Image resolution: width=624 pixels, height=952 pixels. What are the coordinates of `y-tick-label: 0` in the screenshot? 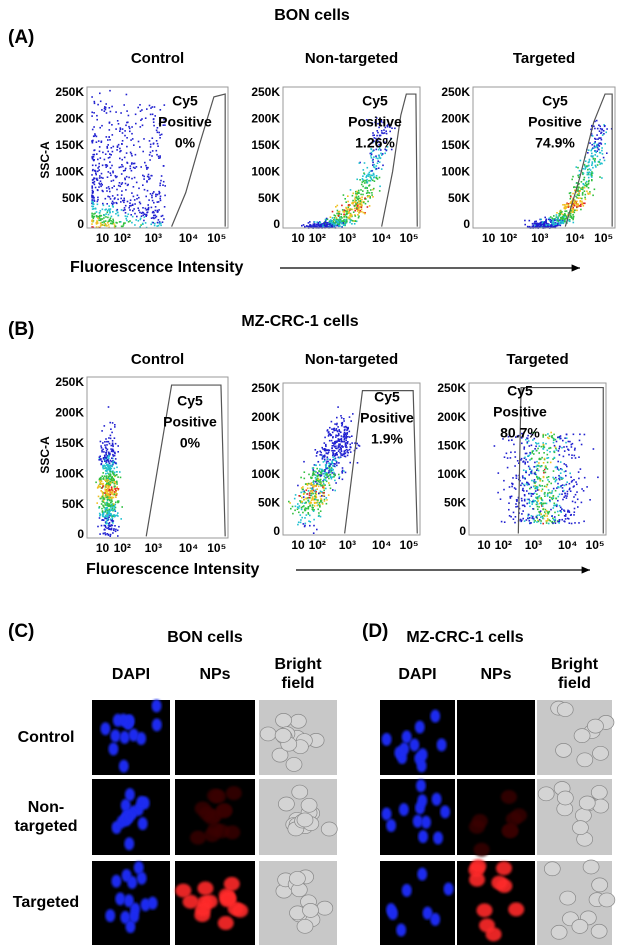 It's located at (462, 531).